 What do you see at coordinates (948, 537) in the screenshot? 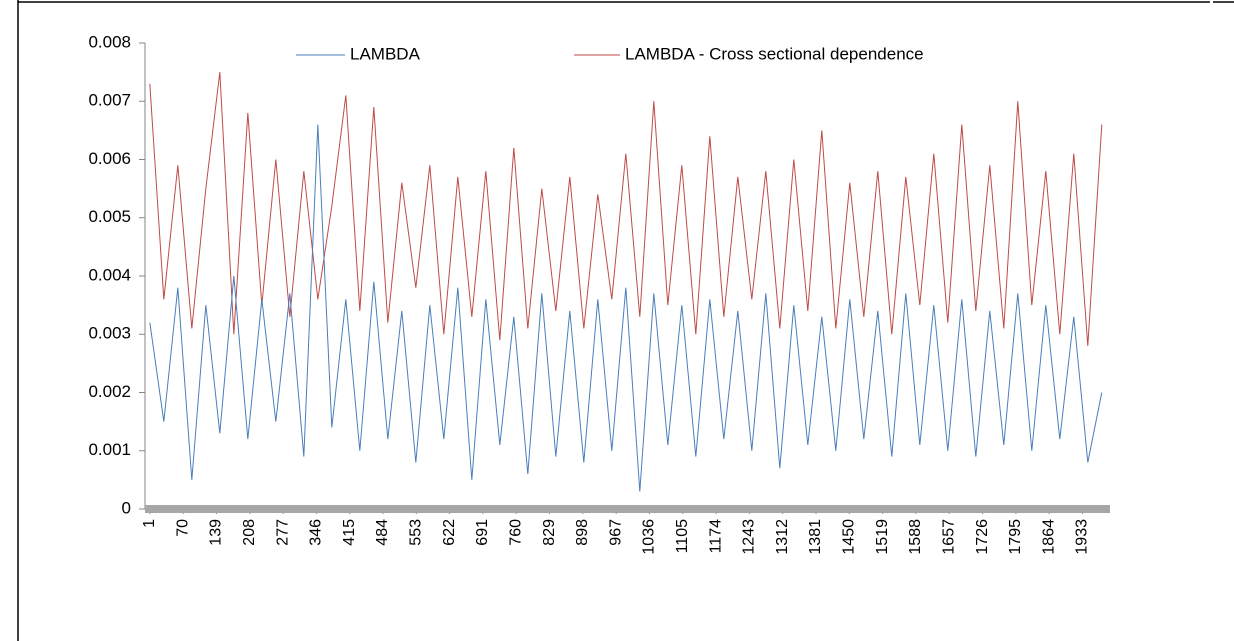
I see `x-tick-label: 1657` at bounding box center [948, 537].